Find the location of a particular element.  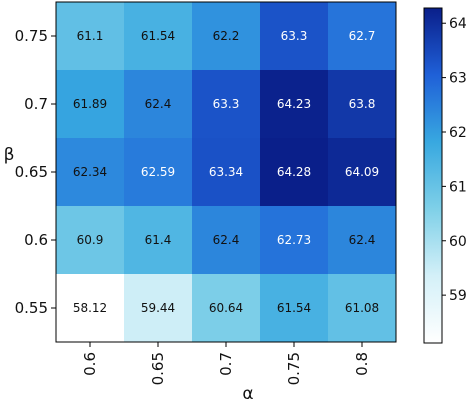

heatmap-value-label: 58.12 is located at coordinates (90, 308).